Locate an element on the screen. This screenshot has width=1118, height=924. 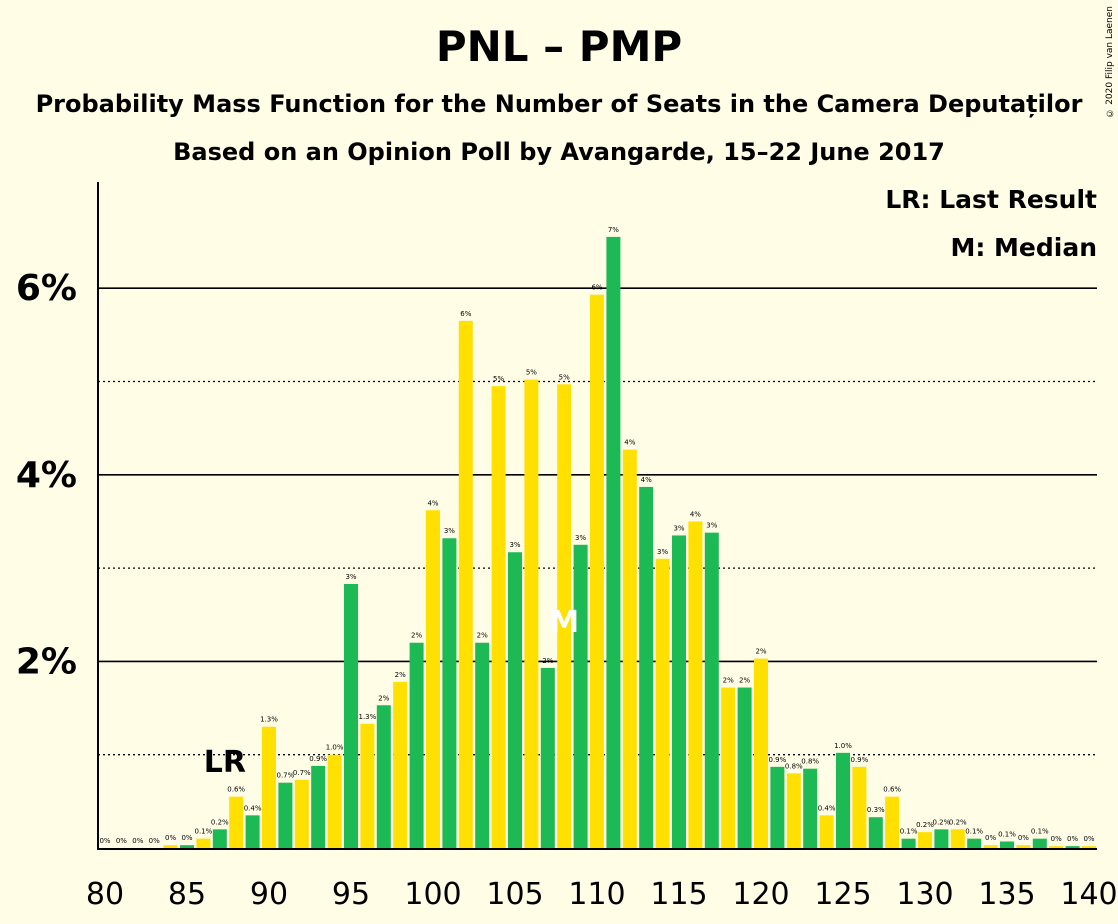
bar-label-seat-88: 0.6% is located at coordinates (236, 790).